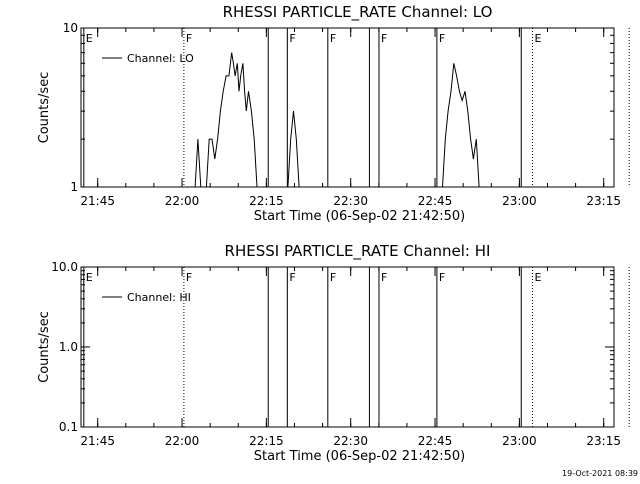 The height and width of the screenshot is (484, 640). What do you see at coordinates (74, 187) in the screenshot?
I see `y-tick-label: 1` at bounding box center [74, 187].